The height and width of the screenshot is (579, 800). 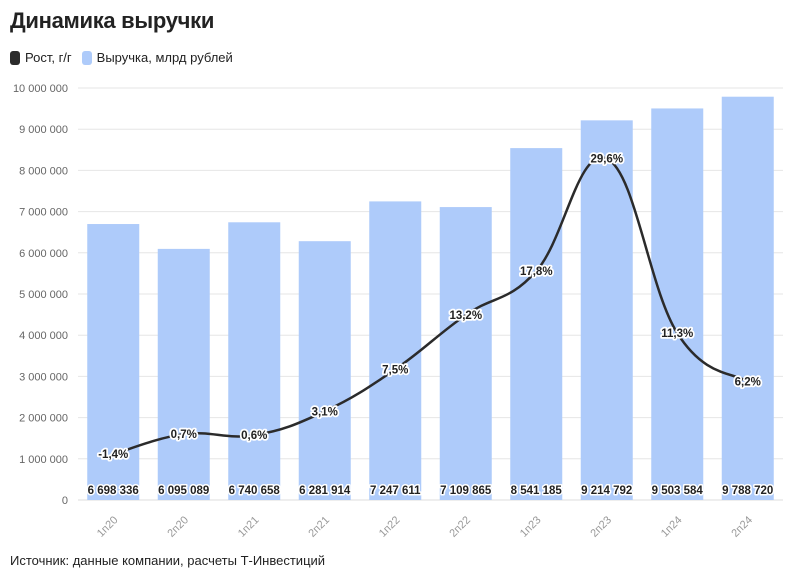 What do you see at coordinates (43, 336) in the screenshot?
I see `y-tick-label: 4 000 000` at bounding box center [43, 336].